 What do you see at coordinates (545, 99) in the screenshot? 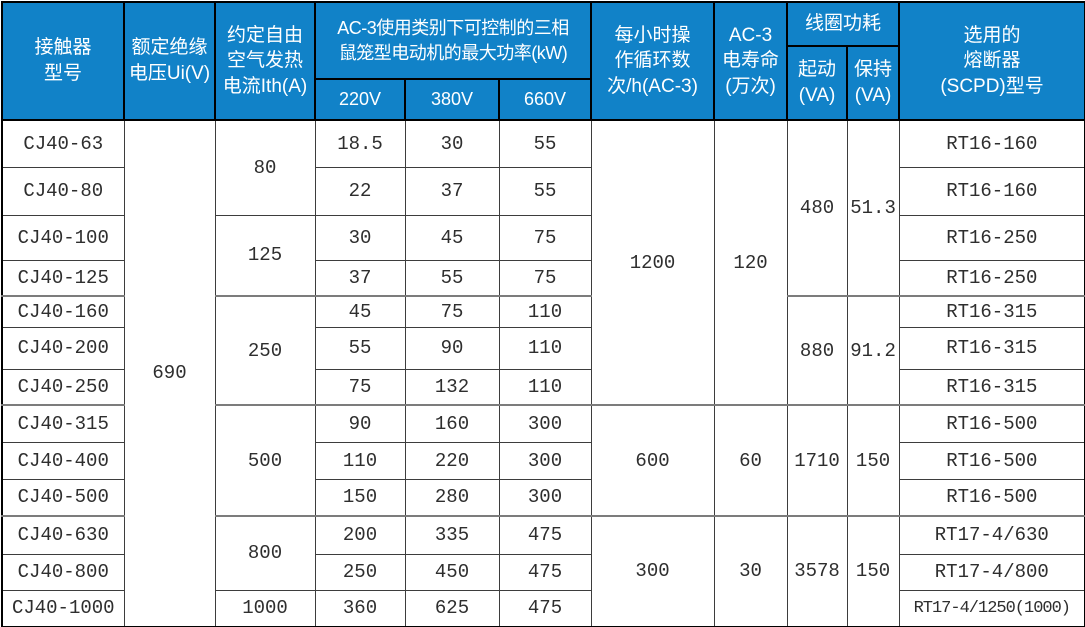
I see `header-660v: 660V` at bounding box center [545, 99].